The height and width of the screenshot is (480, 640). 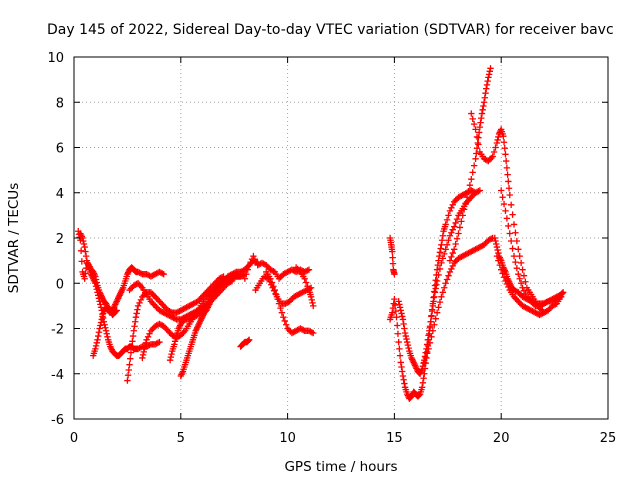 I want to click on y-axis-label: SDTVAR / TECUs, so click(x=14, y=238).